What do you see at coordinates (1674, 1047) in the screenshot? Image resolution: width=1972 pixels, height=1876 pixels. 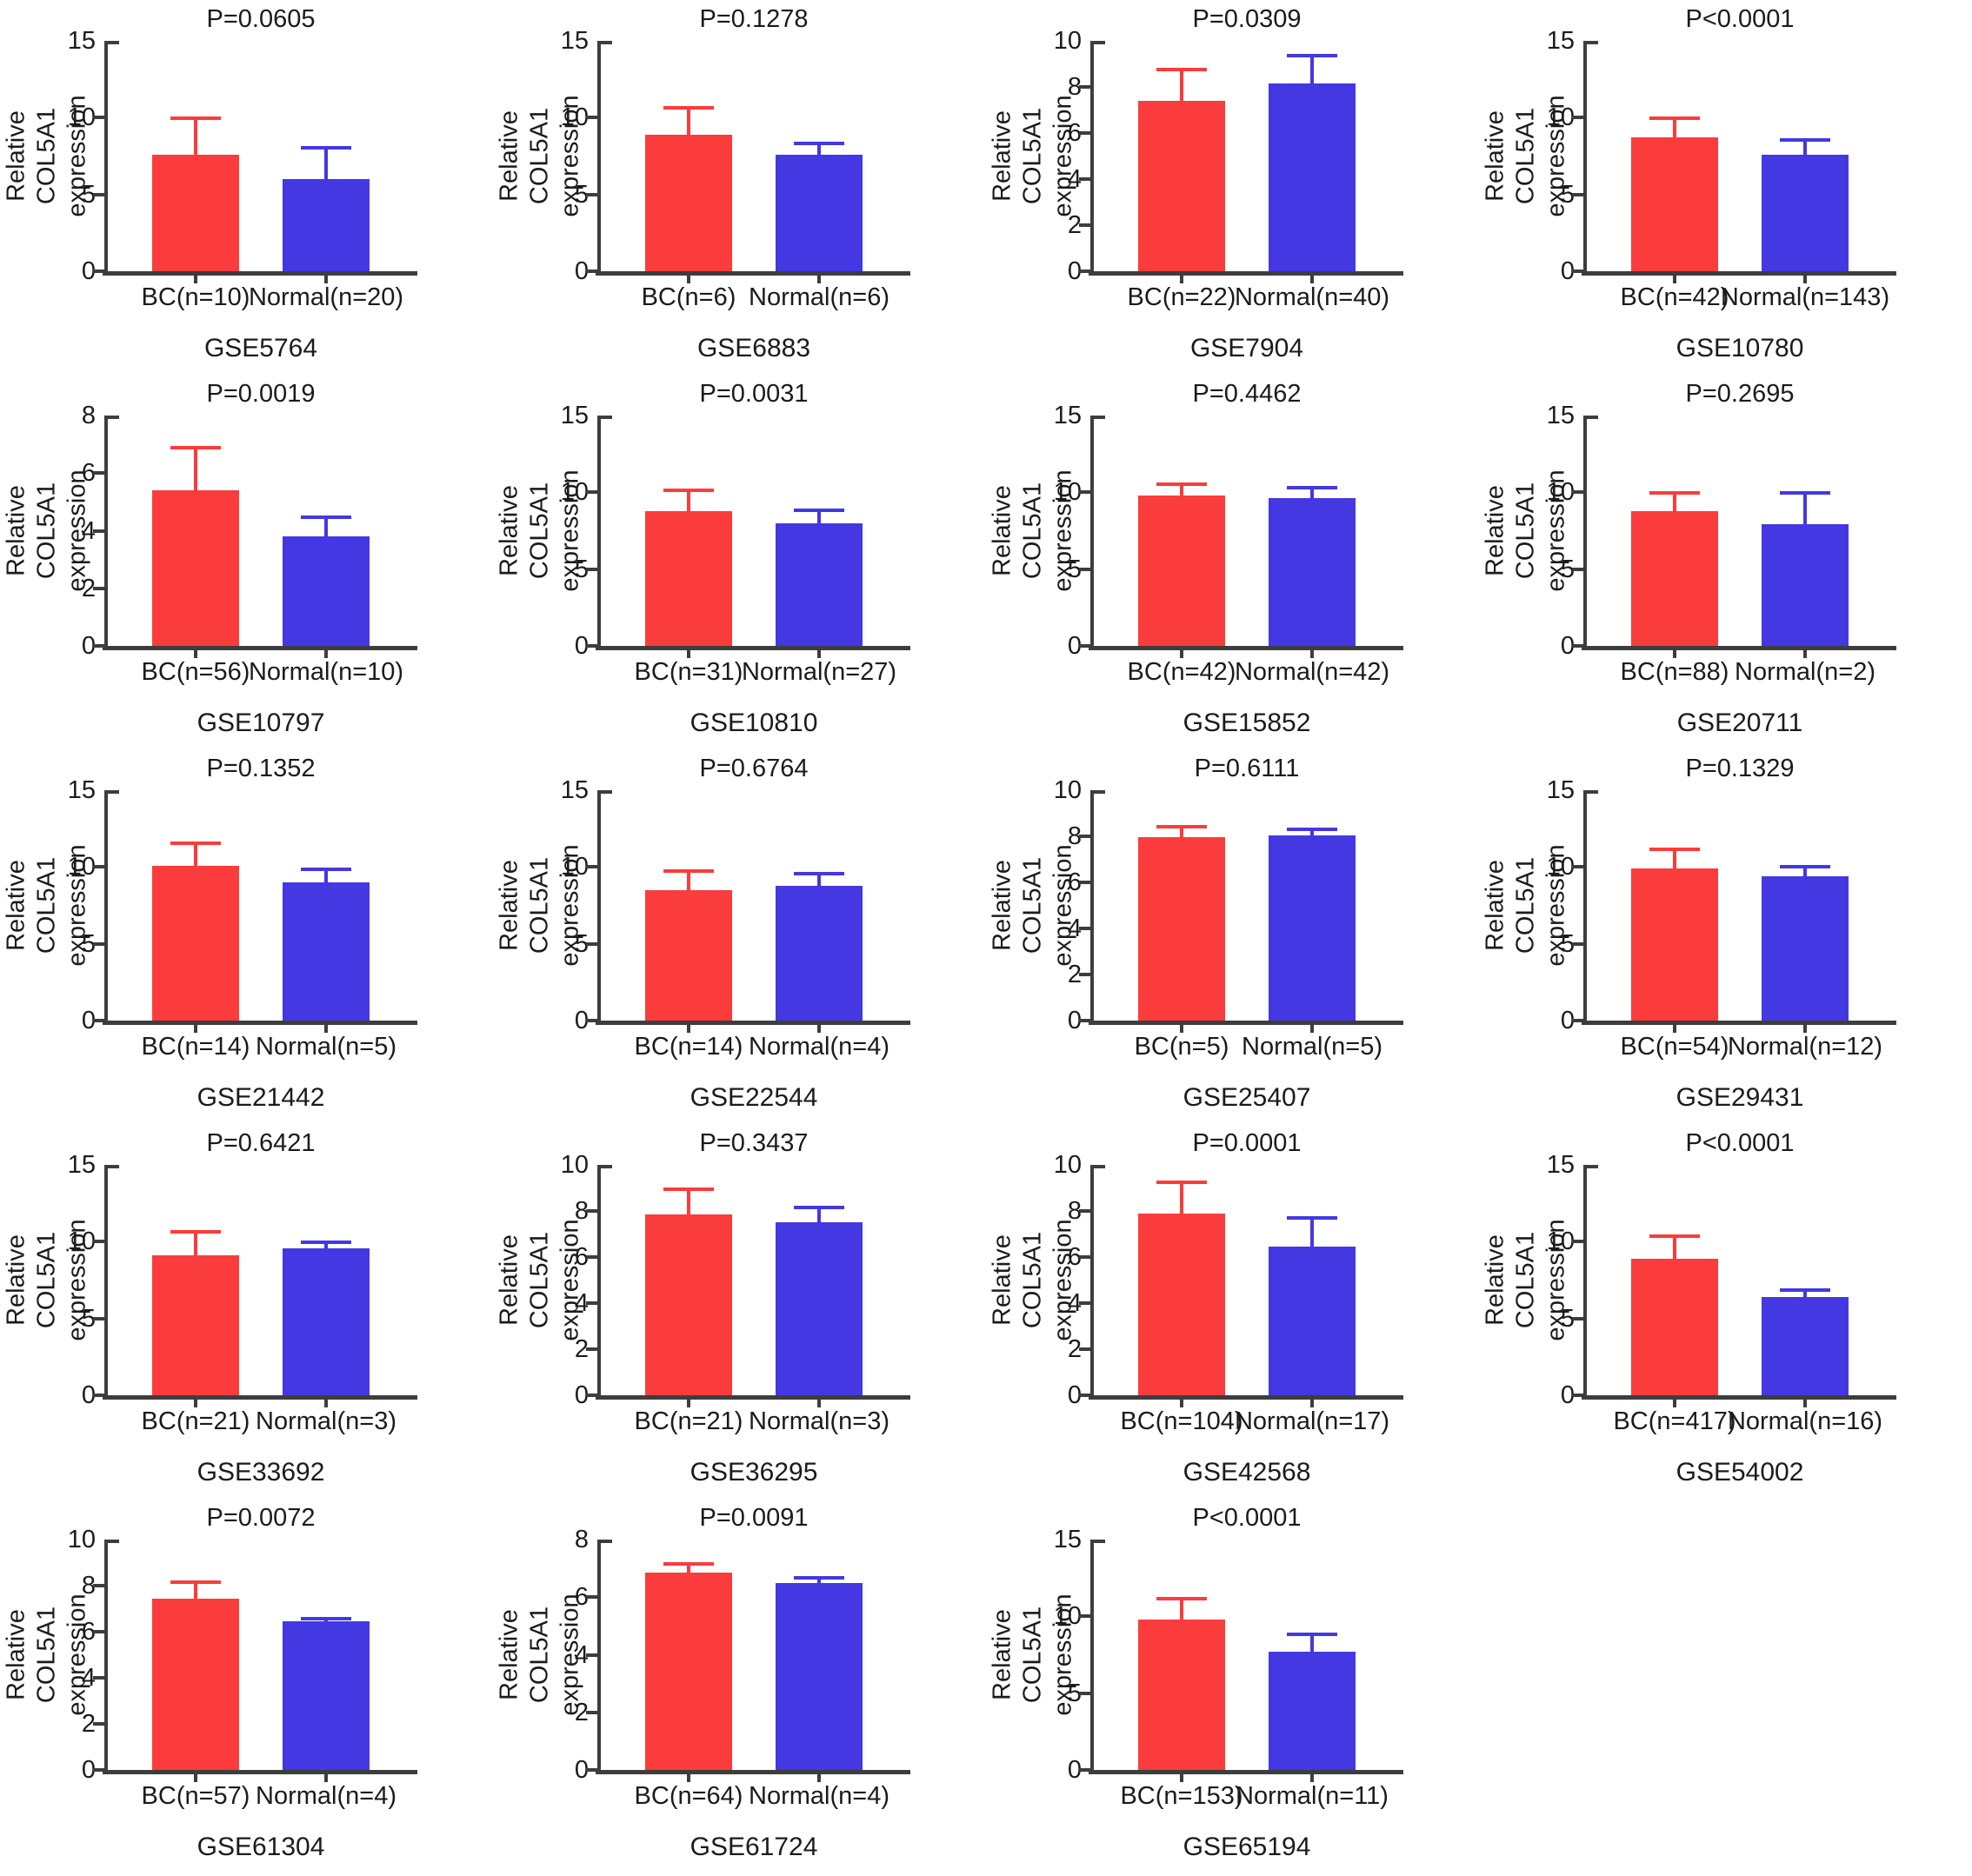 I see `x-category-label: BC(n=54)` at bounding box center [1674, 1047].